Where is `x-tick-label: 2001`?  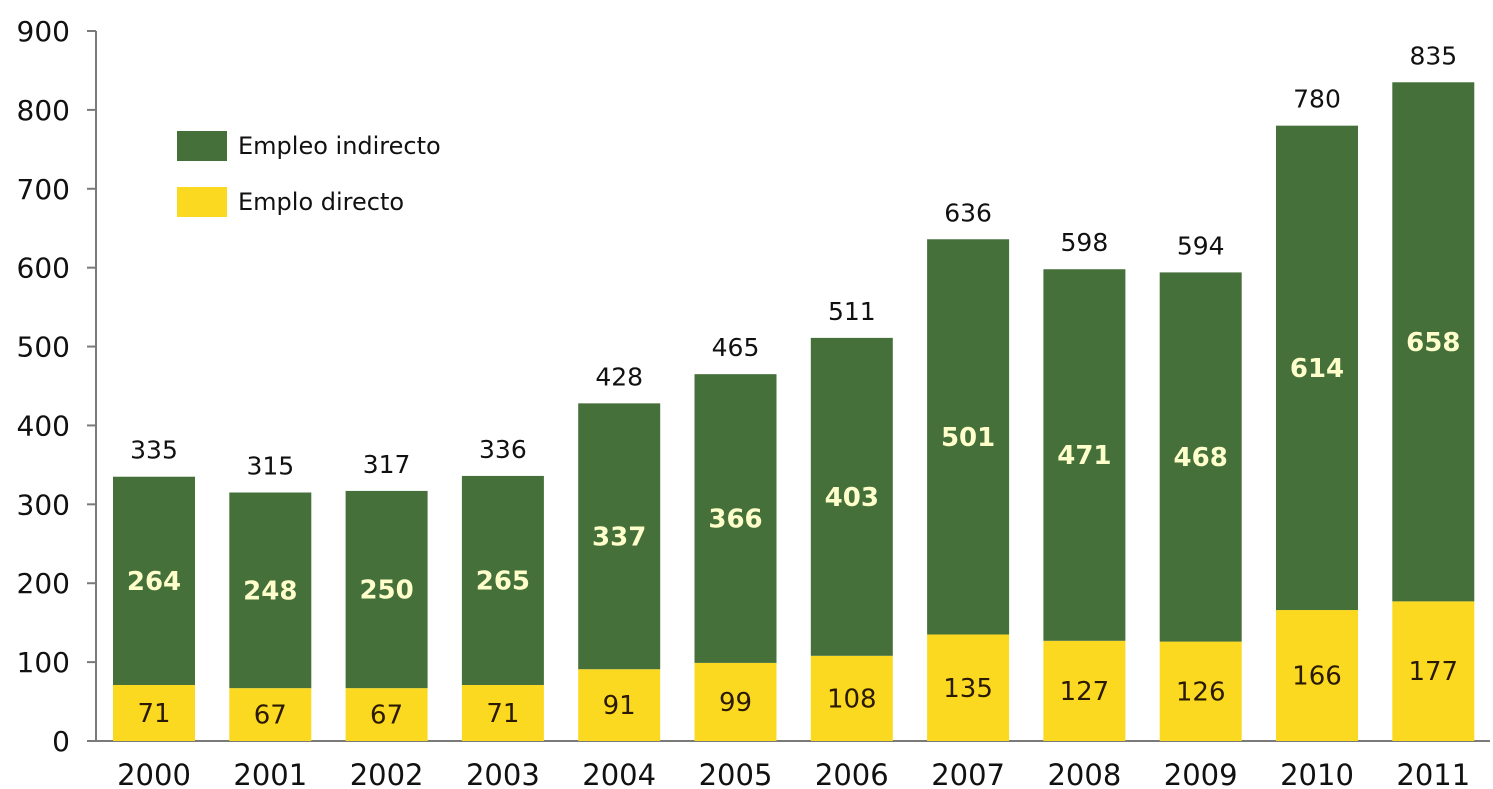
x-tick-label: 2001 is located at coordinates (270, 773).